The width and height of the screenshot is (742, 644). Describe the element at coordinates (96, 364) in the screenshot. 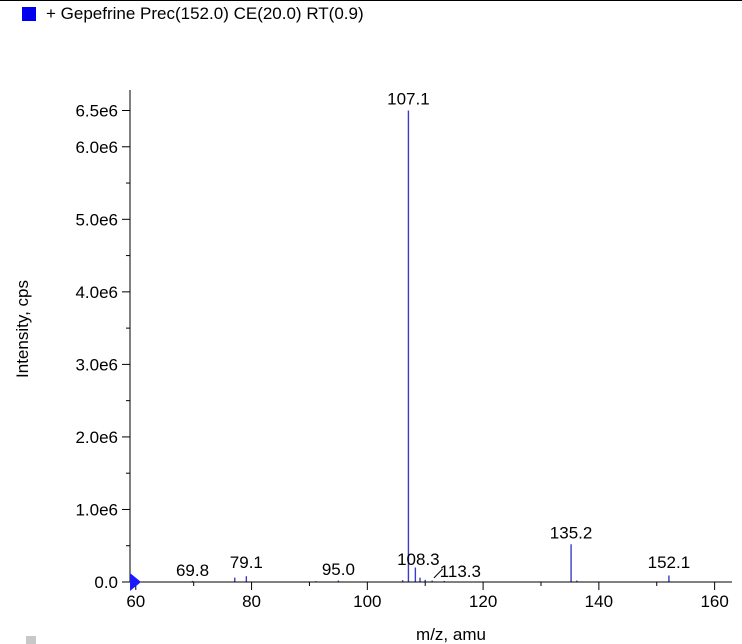

I see `y-tick-label: 3.0e6` at that location.